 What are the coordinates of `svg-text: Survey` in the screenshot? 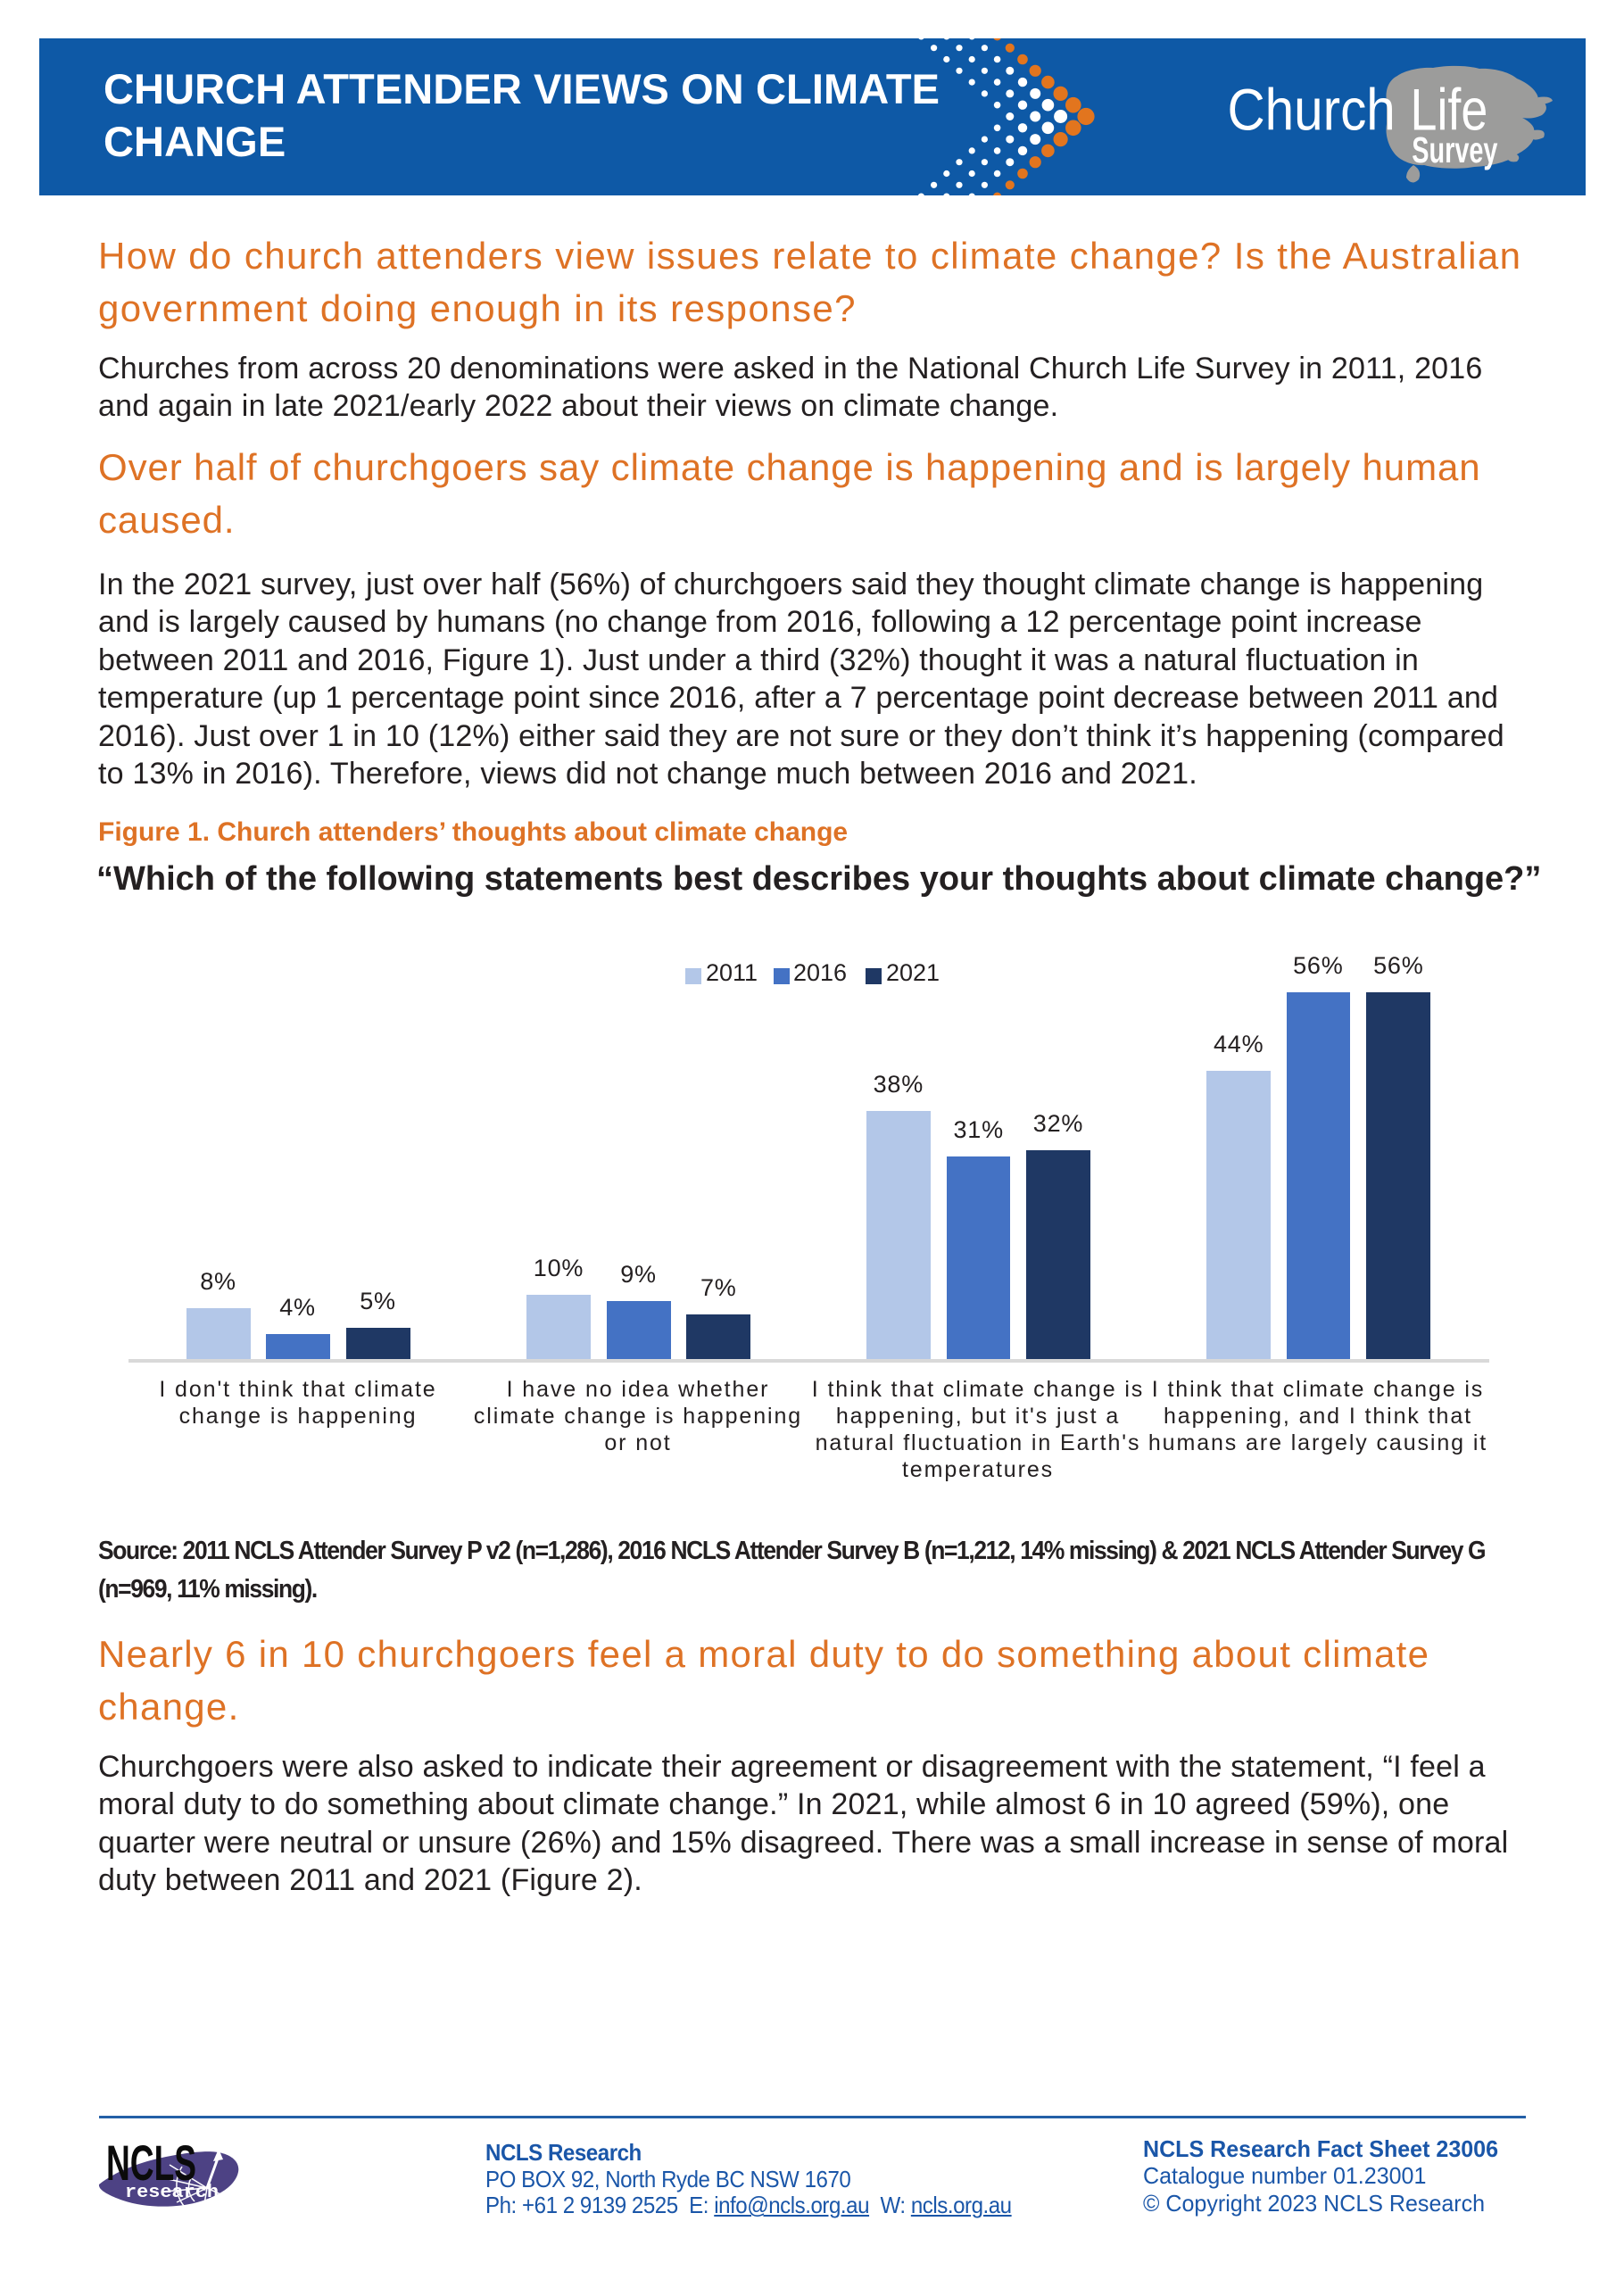 It's located at (1454, 149).